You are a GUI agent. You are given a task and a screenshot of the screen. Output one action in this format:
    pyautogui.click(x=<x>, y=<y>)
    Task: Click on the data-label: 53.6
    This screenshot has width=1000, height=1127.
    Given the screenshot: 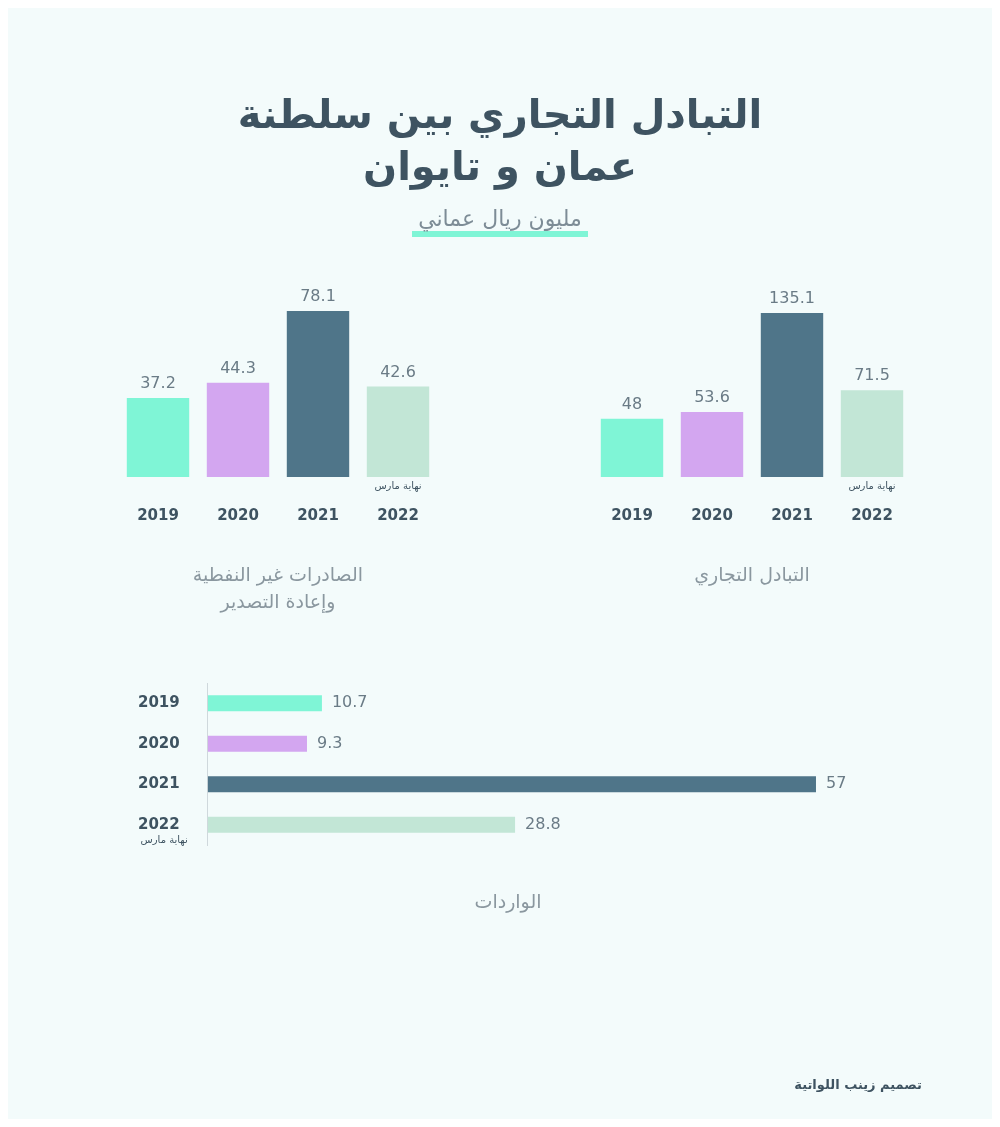 What is the action you would take?
    pyautogui.click(x=712, y=397)
    